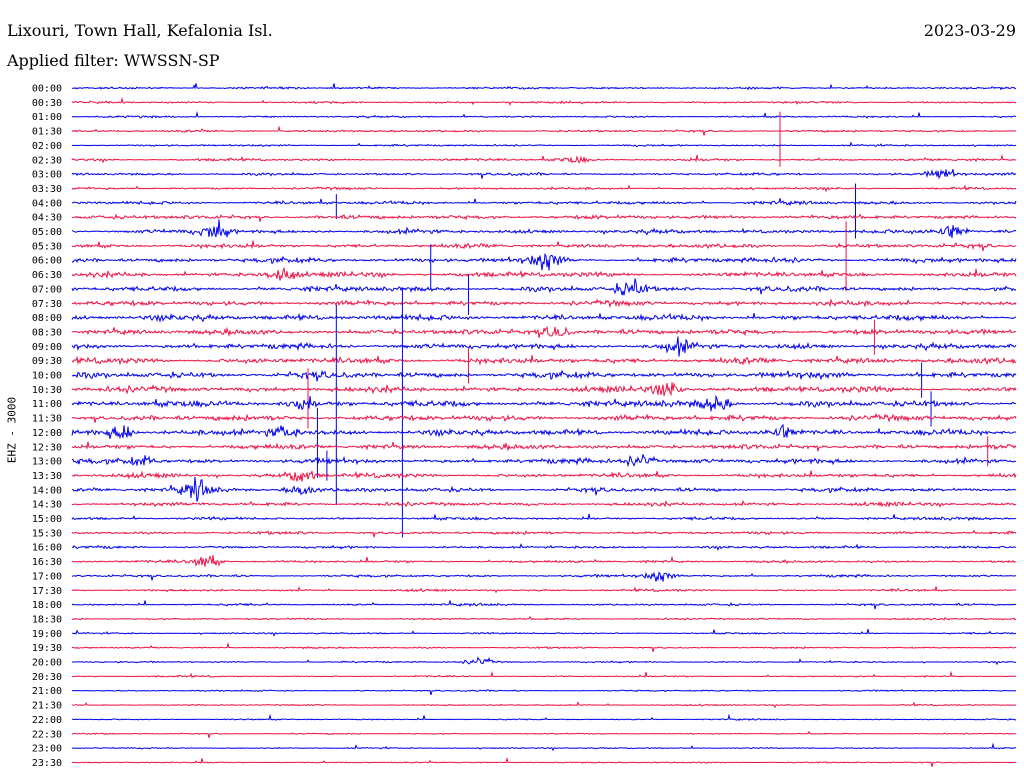 This screenshot has height=780, width=1024. Describe the element at coordinates (47, 677) in the screenshot. I see `time-tick-label: 20:30` at that location.